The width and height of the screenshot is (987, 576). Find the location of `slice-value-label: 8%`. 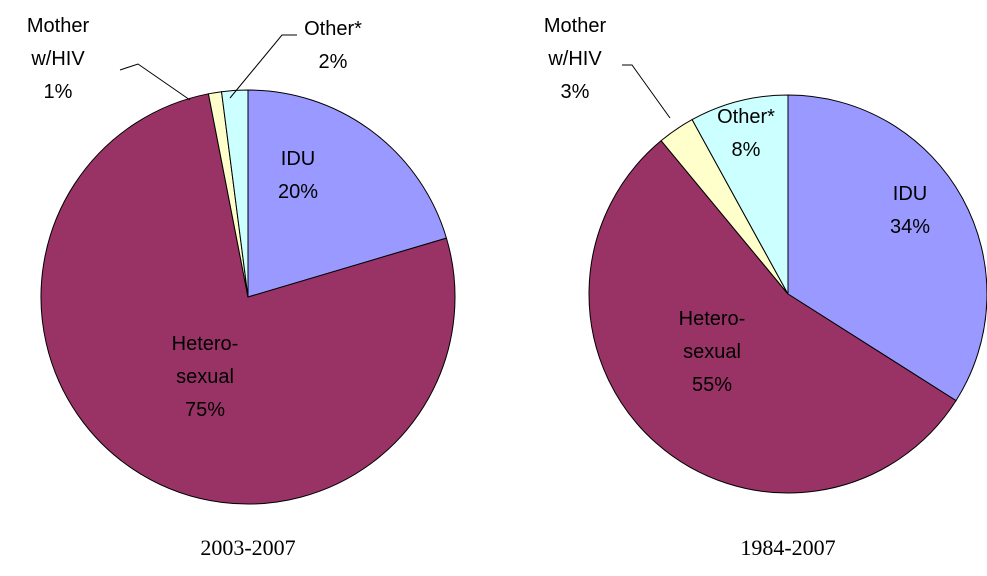

slice-value-label: 8% is located at coordinates (746, 150).